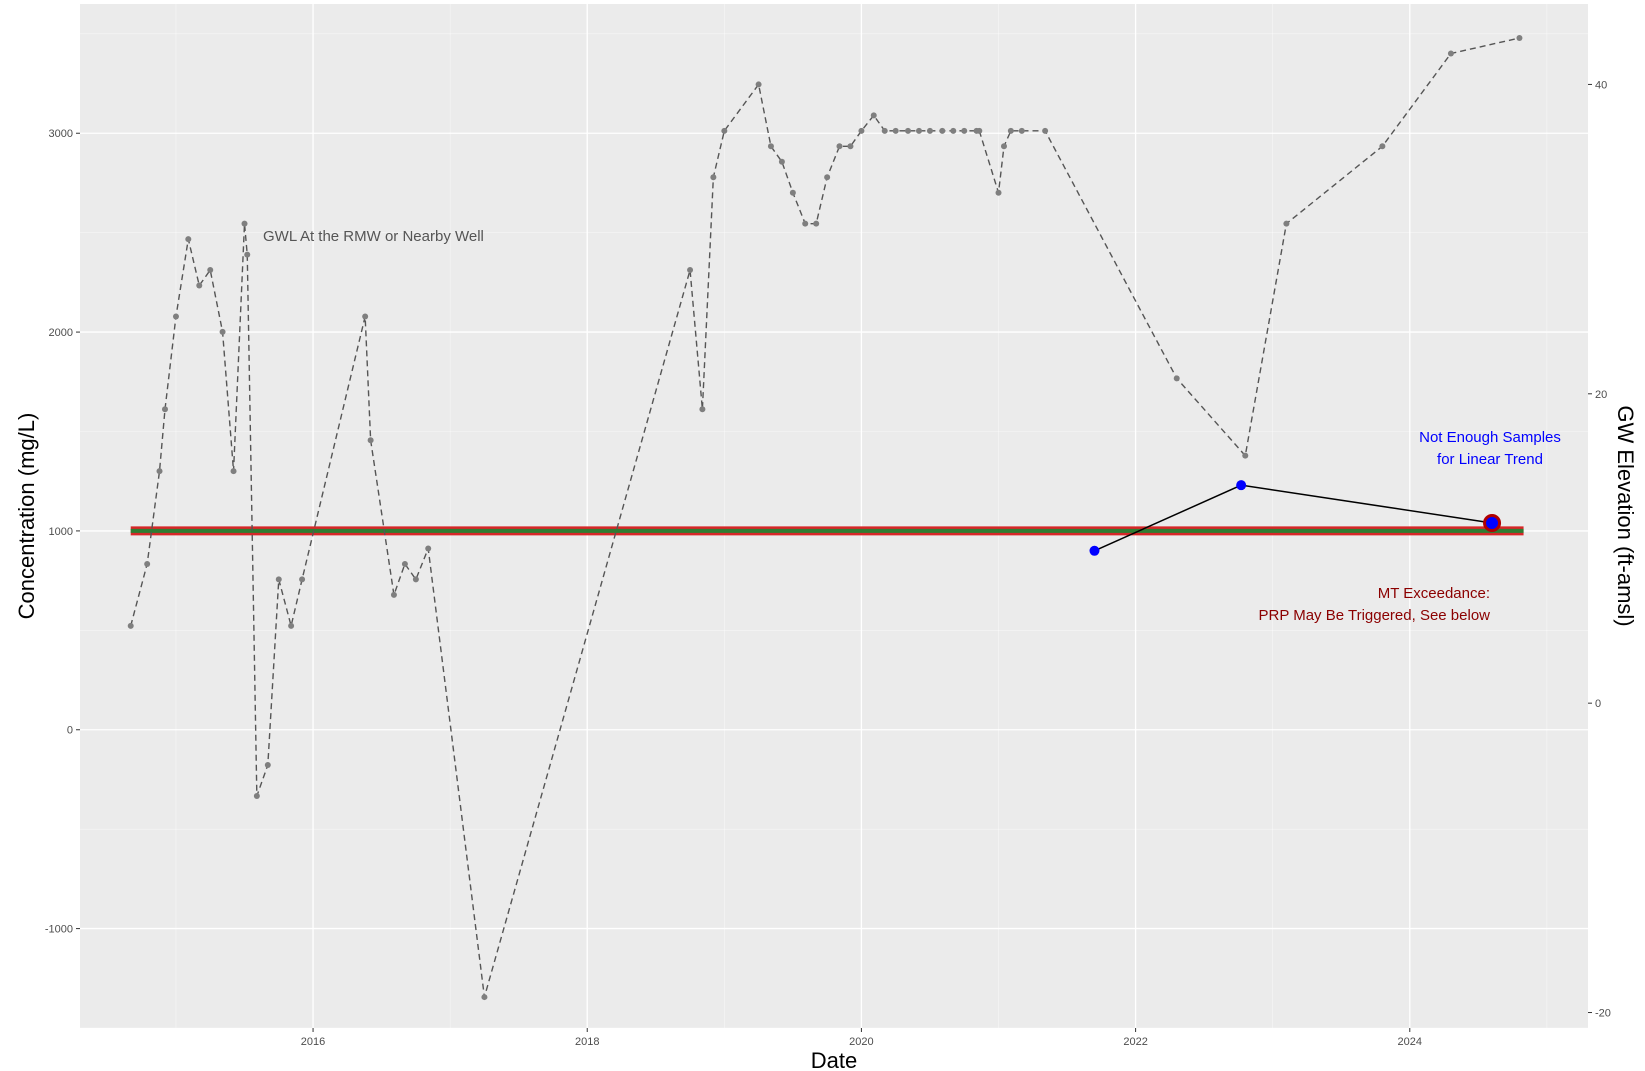 The height and width of the screenshot is (1071, 1645). What do you see at coordinates (61, 333) in the screenshot?
I see `y-left-tick-label: 2000` at bounding box center [61, 333].